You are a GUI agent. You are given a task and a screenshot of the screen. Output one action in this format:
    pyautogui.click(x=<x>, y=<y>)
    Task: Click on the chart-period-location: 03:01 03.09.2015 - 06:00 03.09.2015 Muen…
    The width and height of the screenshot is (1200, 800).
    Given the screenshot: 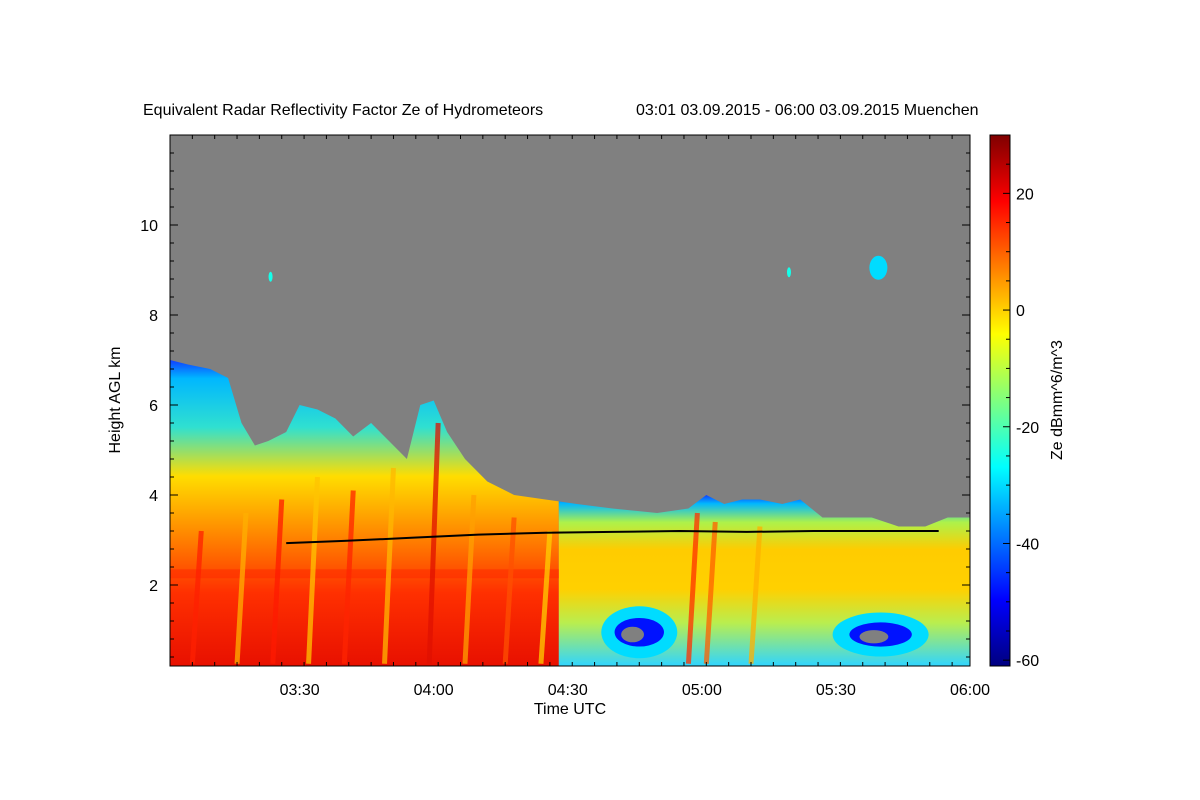 What is the action you would take?
    pyautogui.click(x=807, y=110)
    